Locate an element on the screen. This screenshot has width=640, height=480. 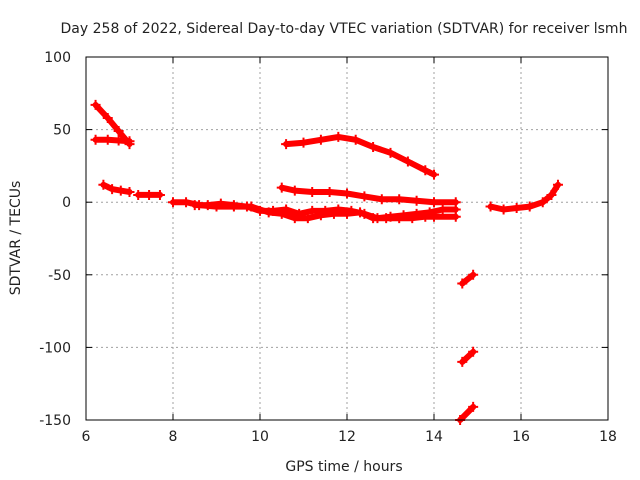
y-tick-label: 100 is located at coordinates (57, 58).